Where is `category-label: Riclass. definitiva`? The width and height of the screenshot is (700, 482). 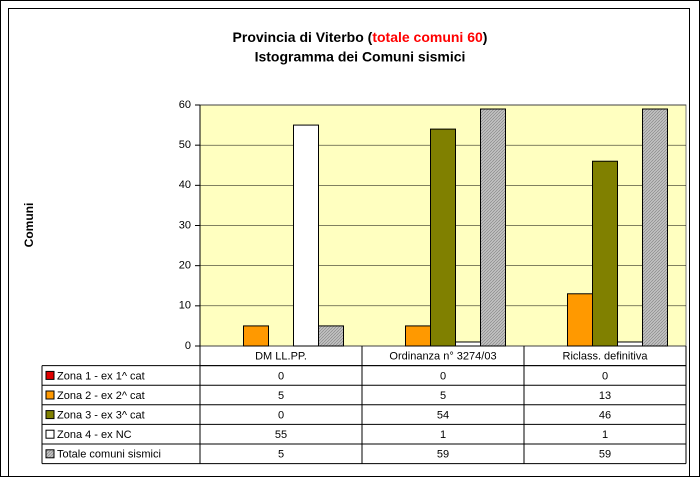 category-label: Riclass. definitiva is located at coordinates (606, 357).